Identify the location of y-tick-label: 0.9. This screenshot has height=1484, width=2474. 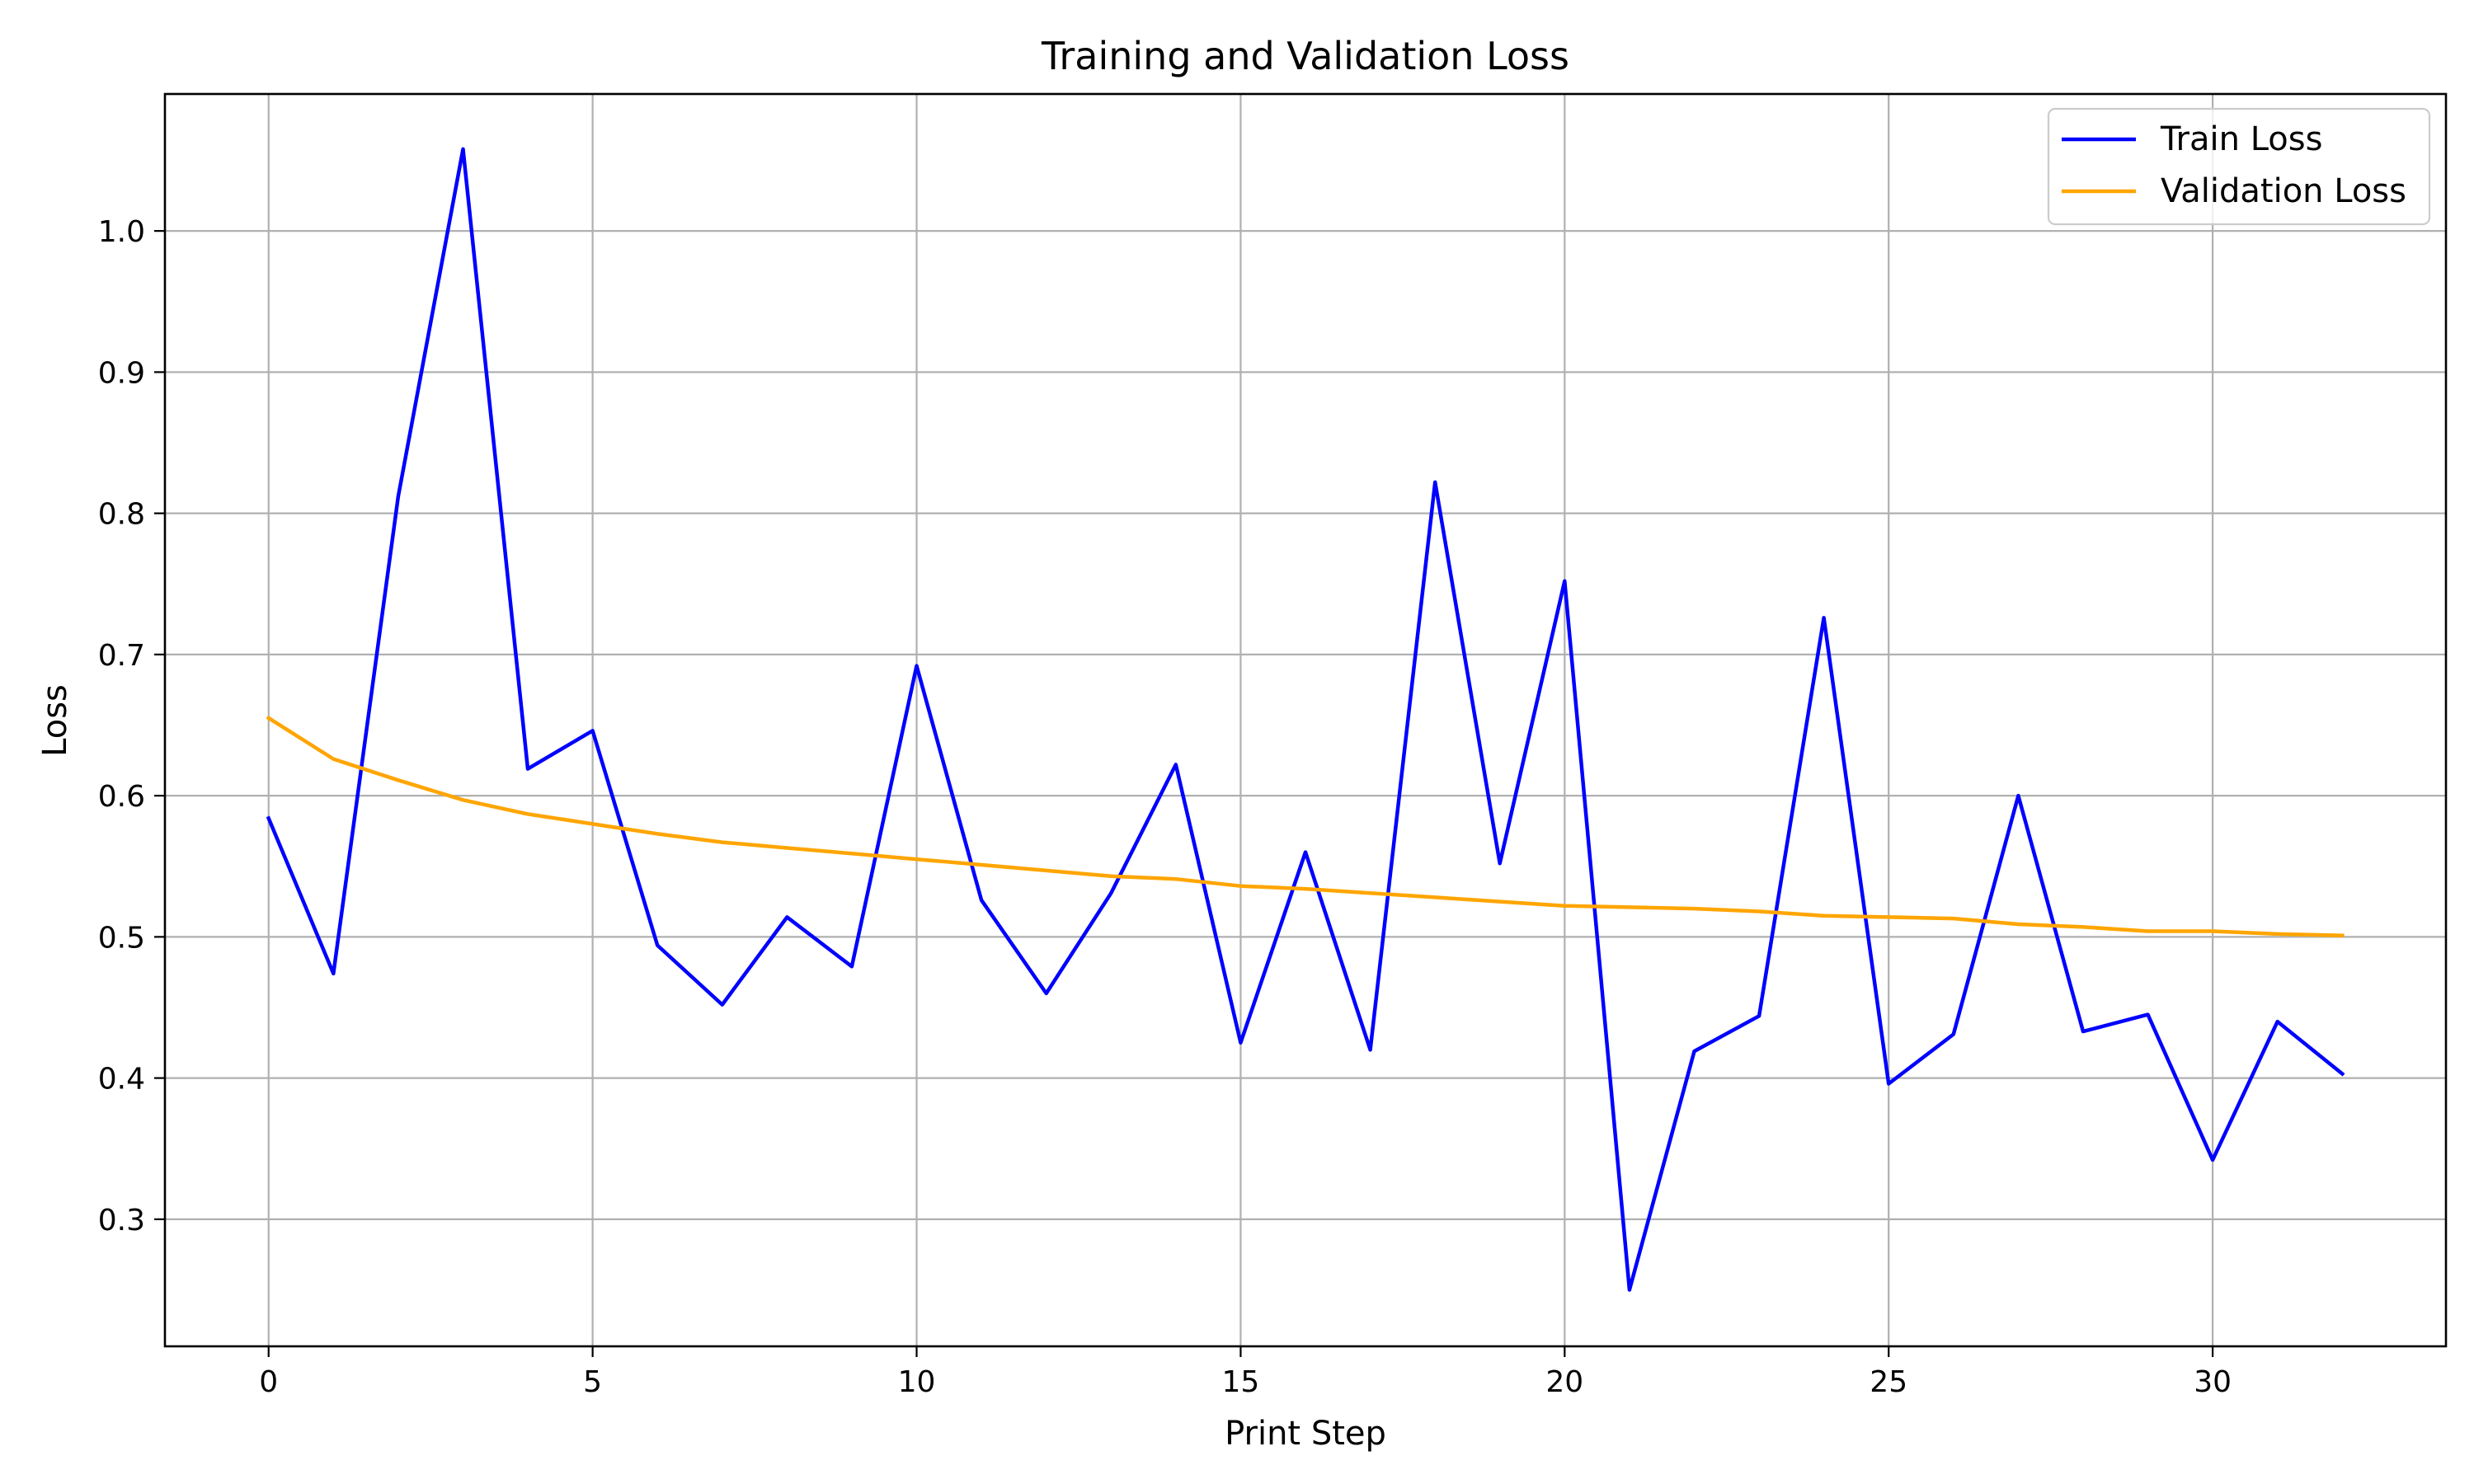
(121, 373).